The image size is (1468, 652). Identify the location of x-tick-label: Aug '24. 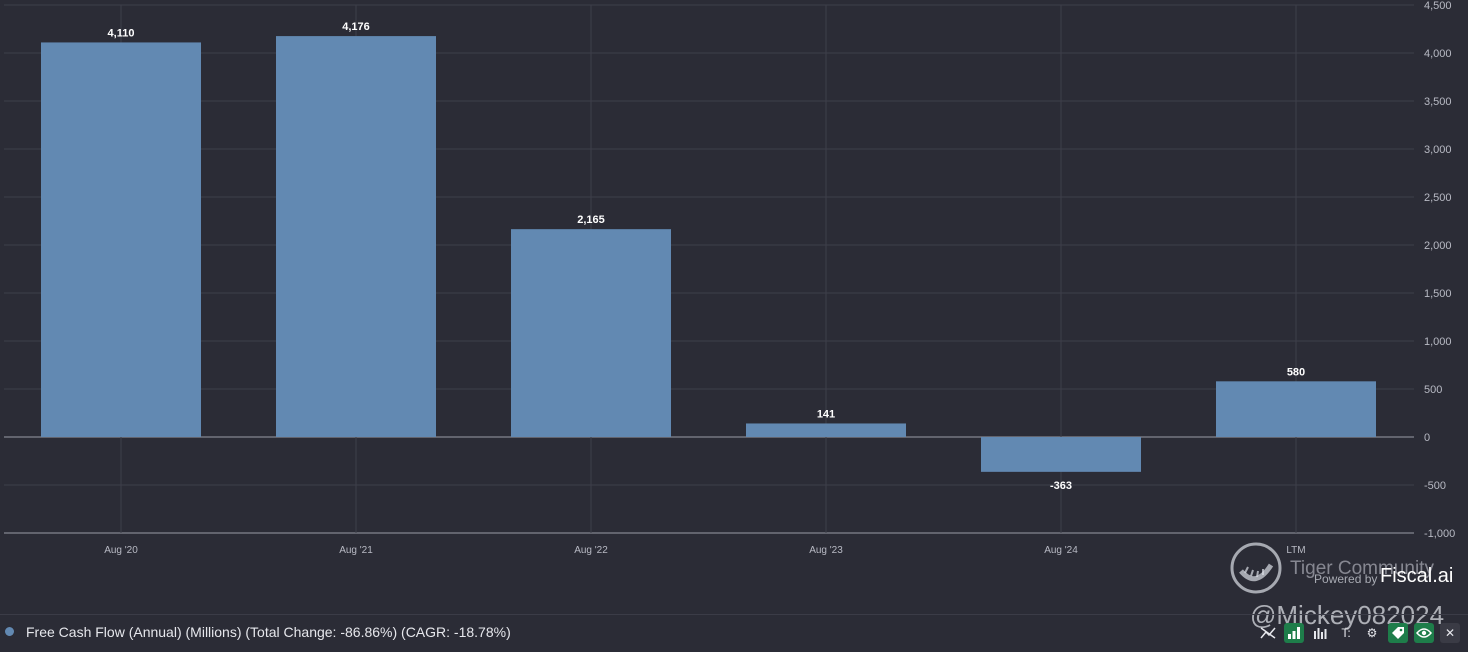
(1061, 550).